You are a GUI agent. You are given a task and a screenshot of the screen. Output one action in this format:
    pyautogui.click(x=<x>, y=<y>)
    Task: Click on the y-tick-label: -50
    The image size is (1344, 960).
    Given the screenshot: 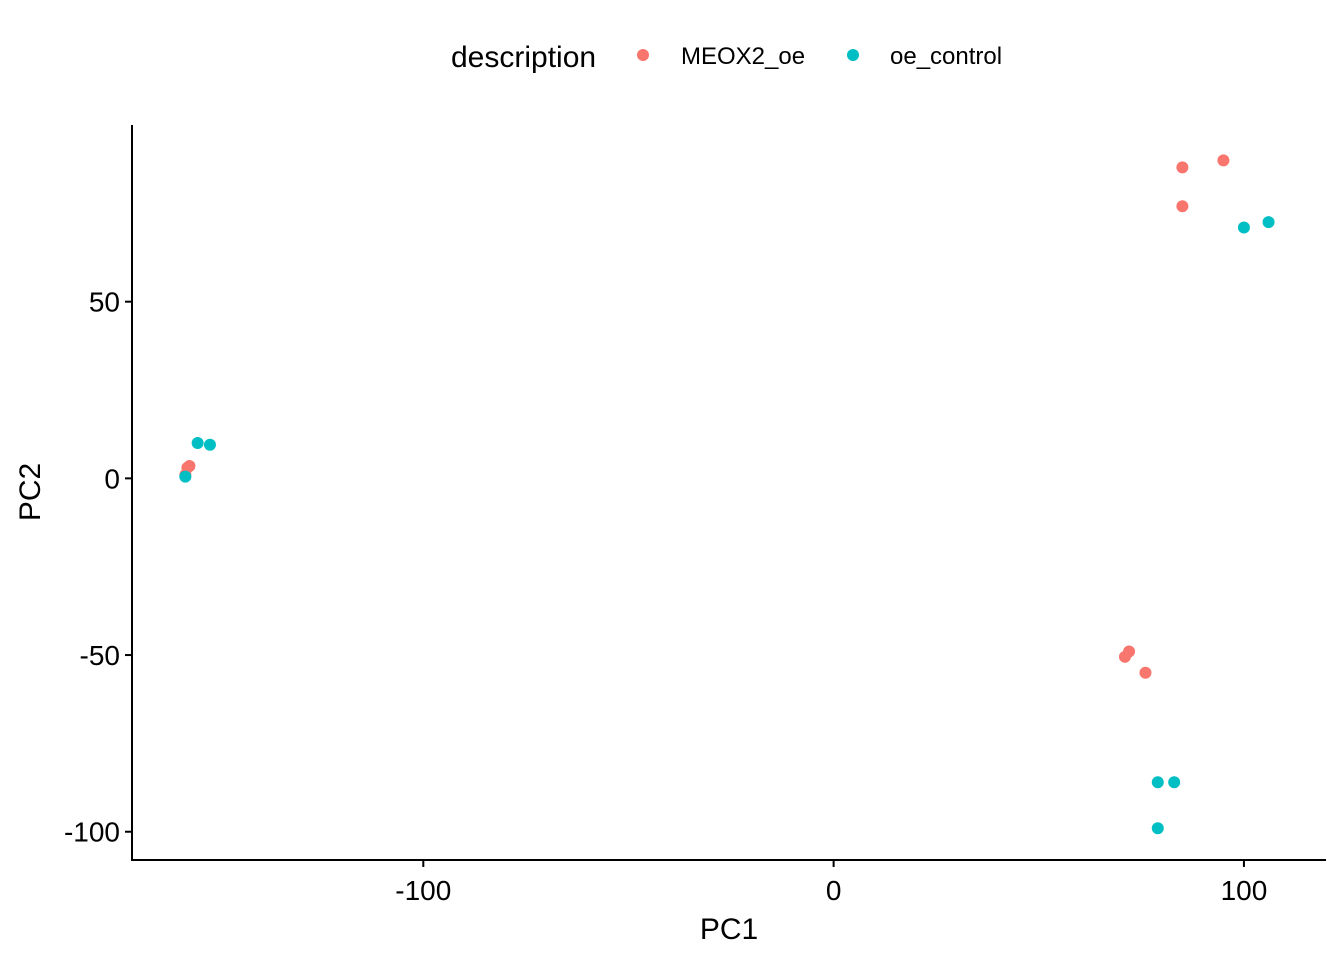 What is the action you would take?
    pyautogui.click(x=100, y=655)
    